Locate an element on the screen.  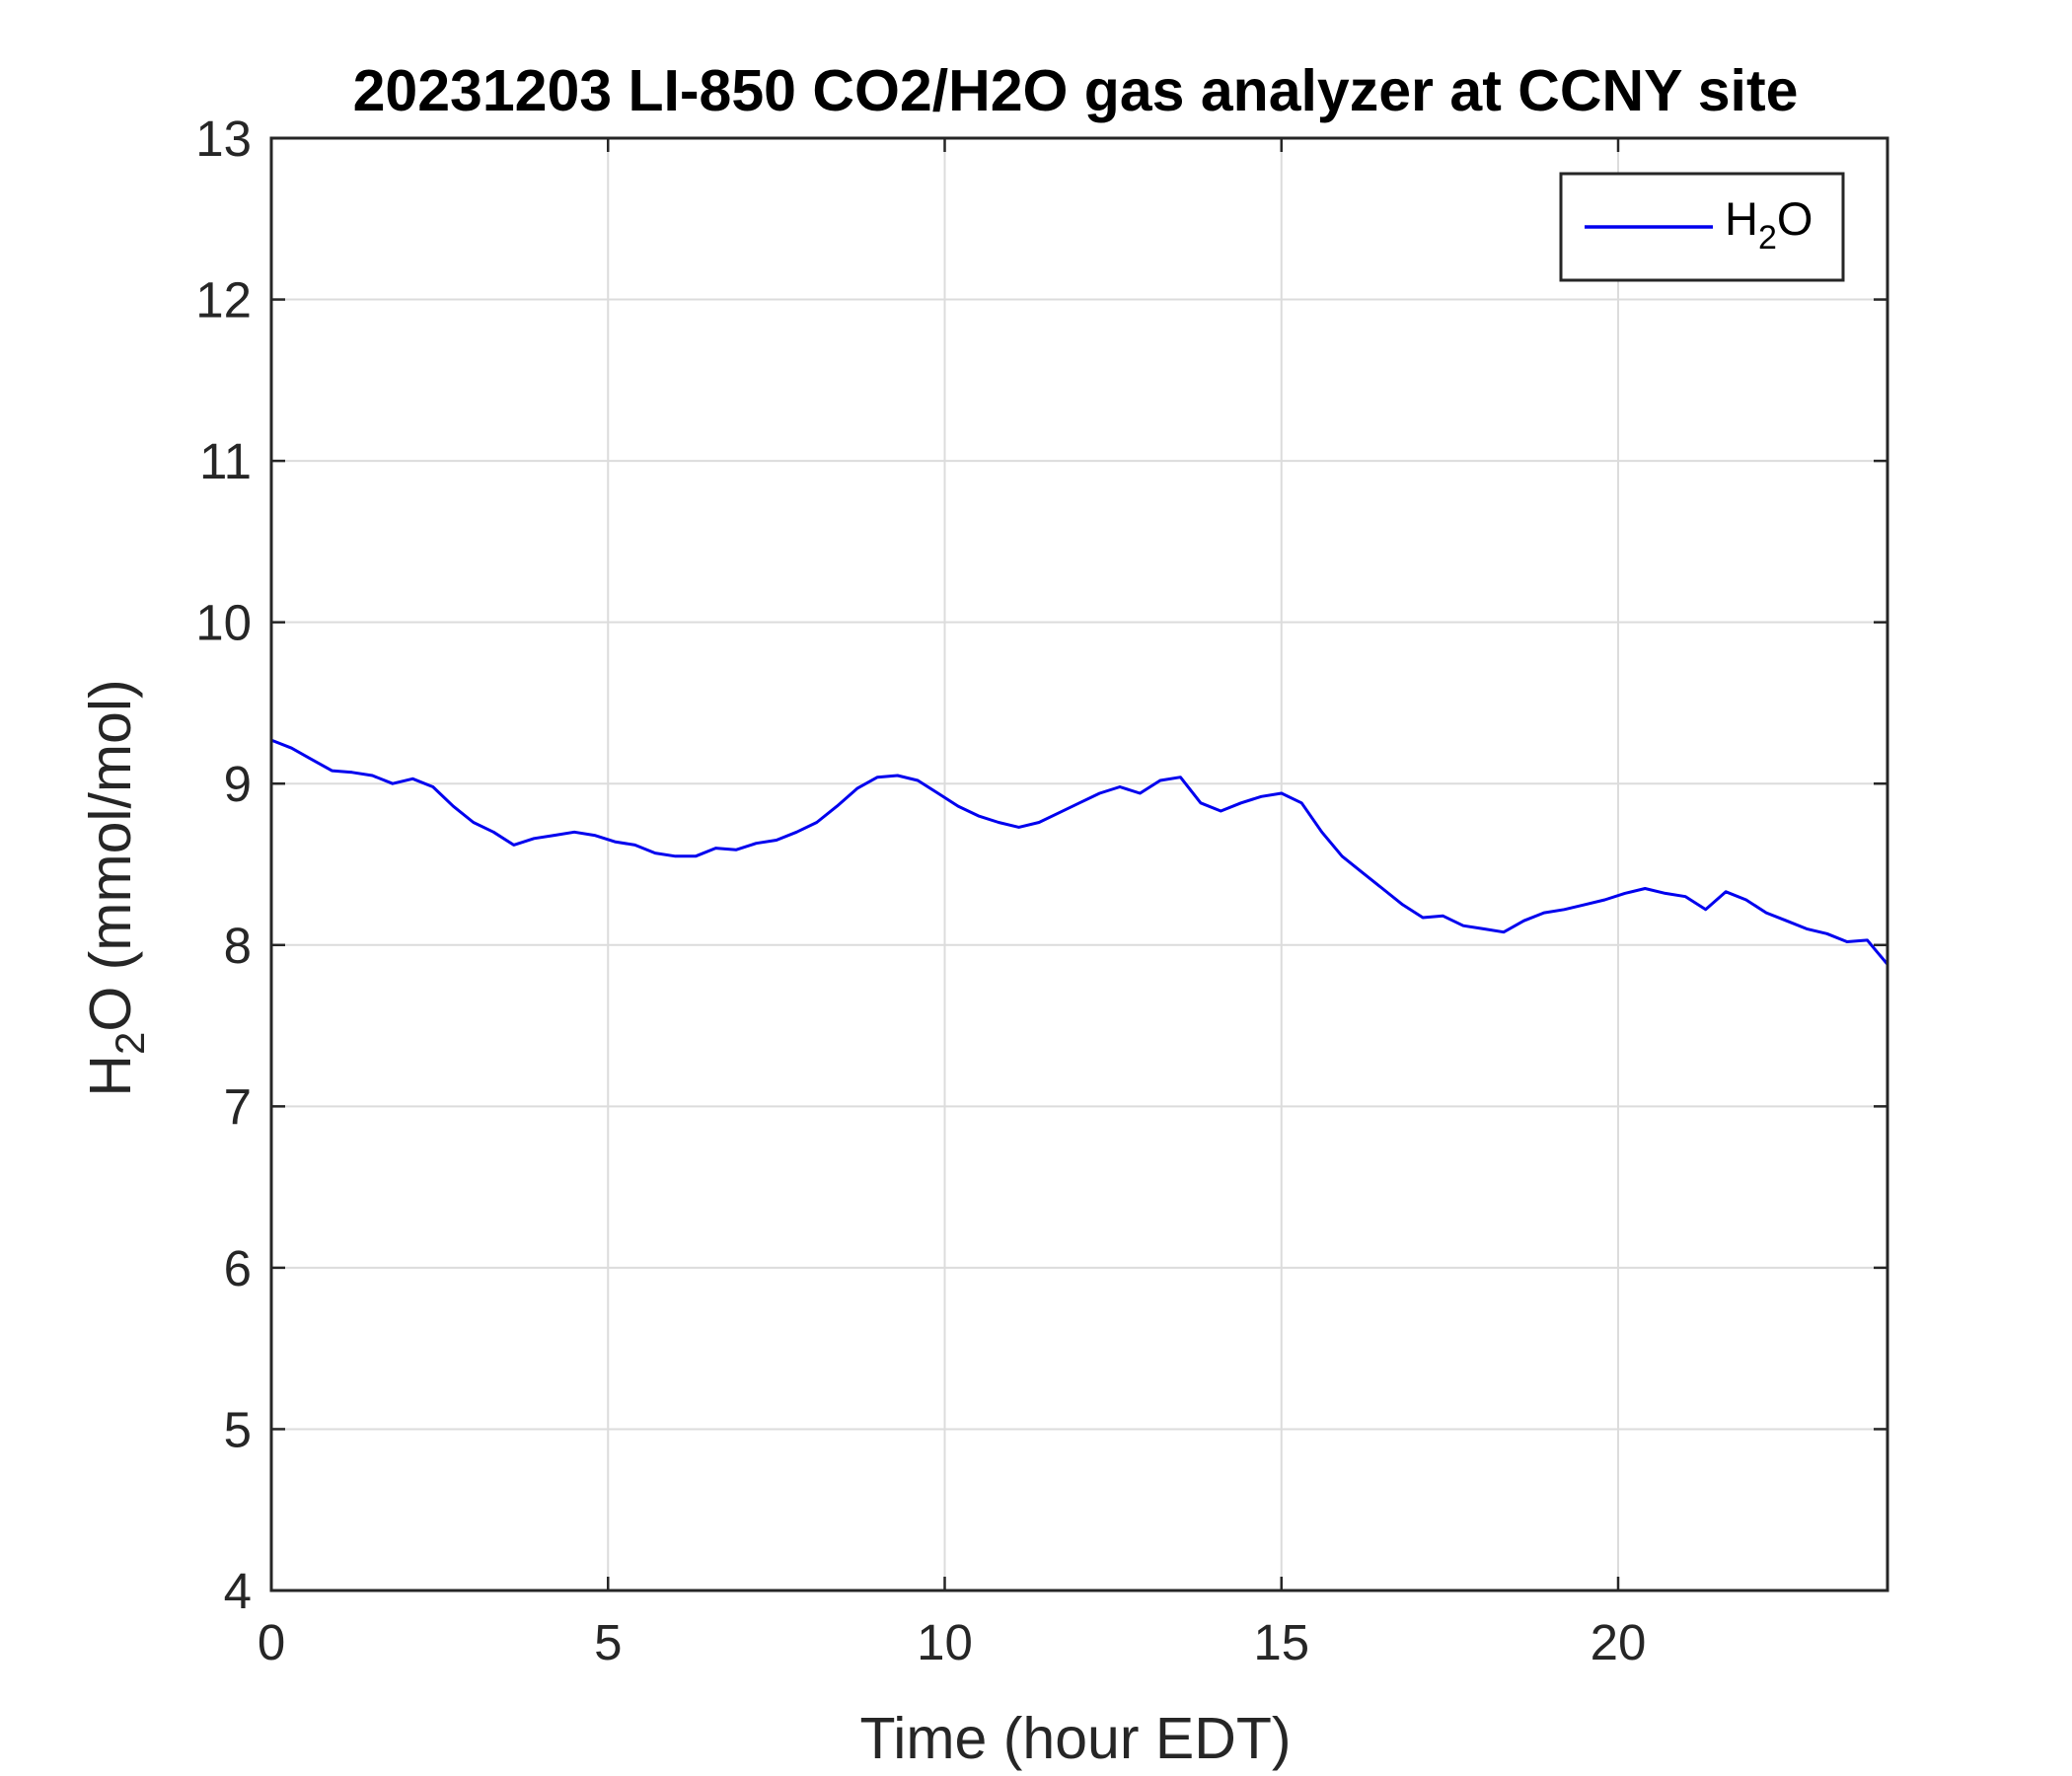
legend: H2O is located at coordinates (1702, 227).